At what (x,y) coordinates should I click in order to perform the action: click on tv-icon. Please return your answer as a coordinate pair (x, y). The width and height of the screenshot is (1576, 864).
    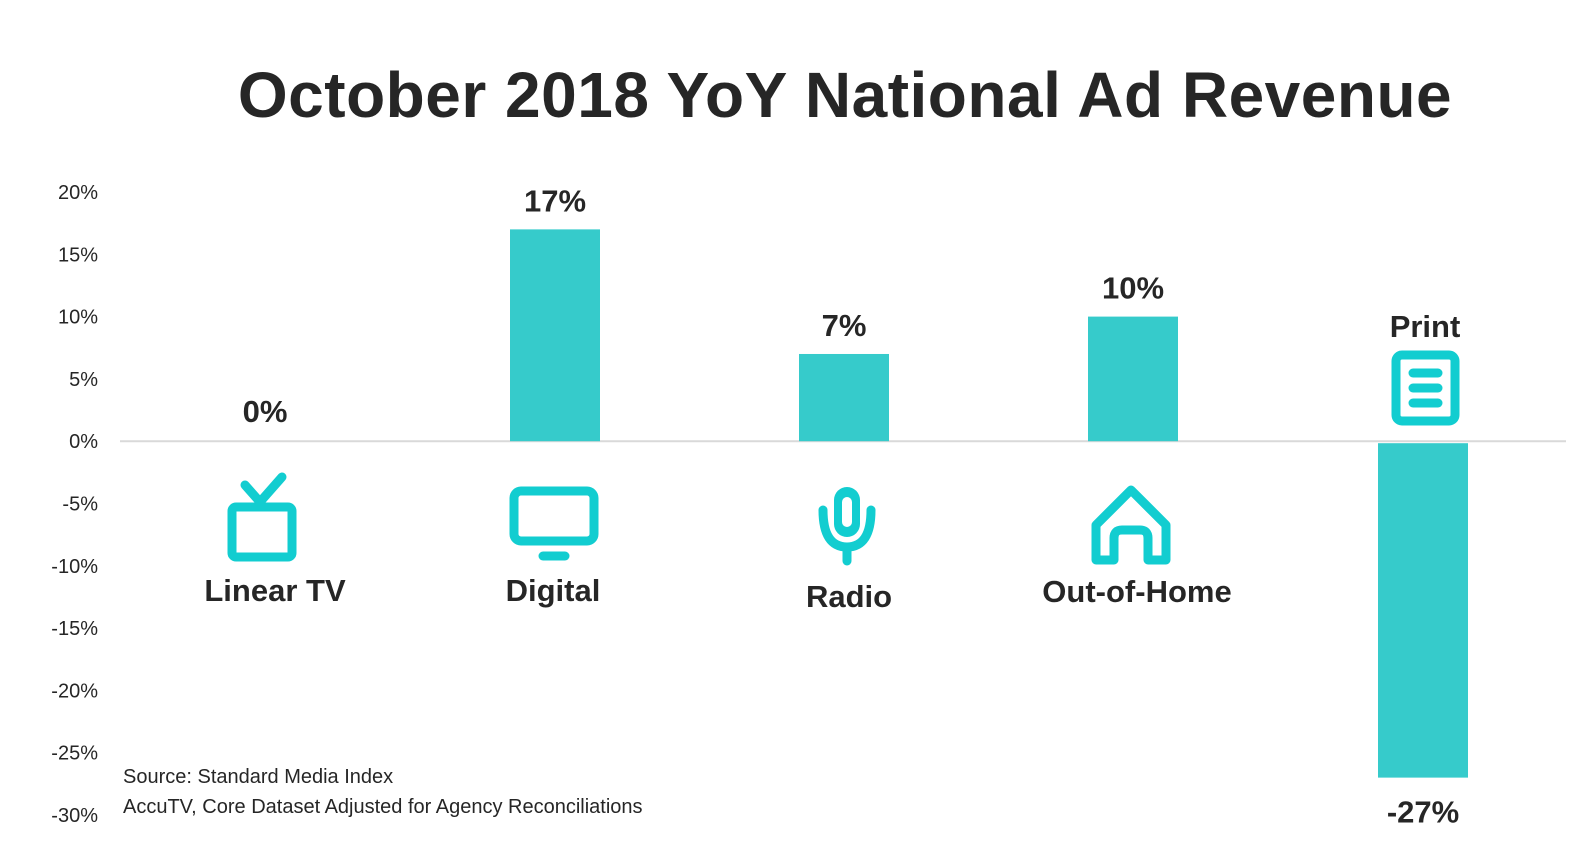
    Looking at the image, I should click on (262, 517).